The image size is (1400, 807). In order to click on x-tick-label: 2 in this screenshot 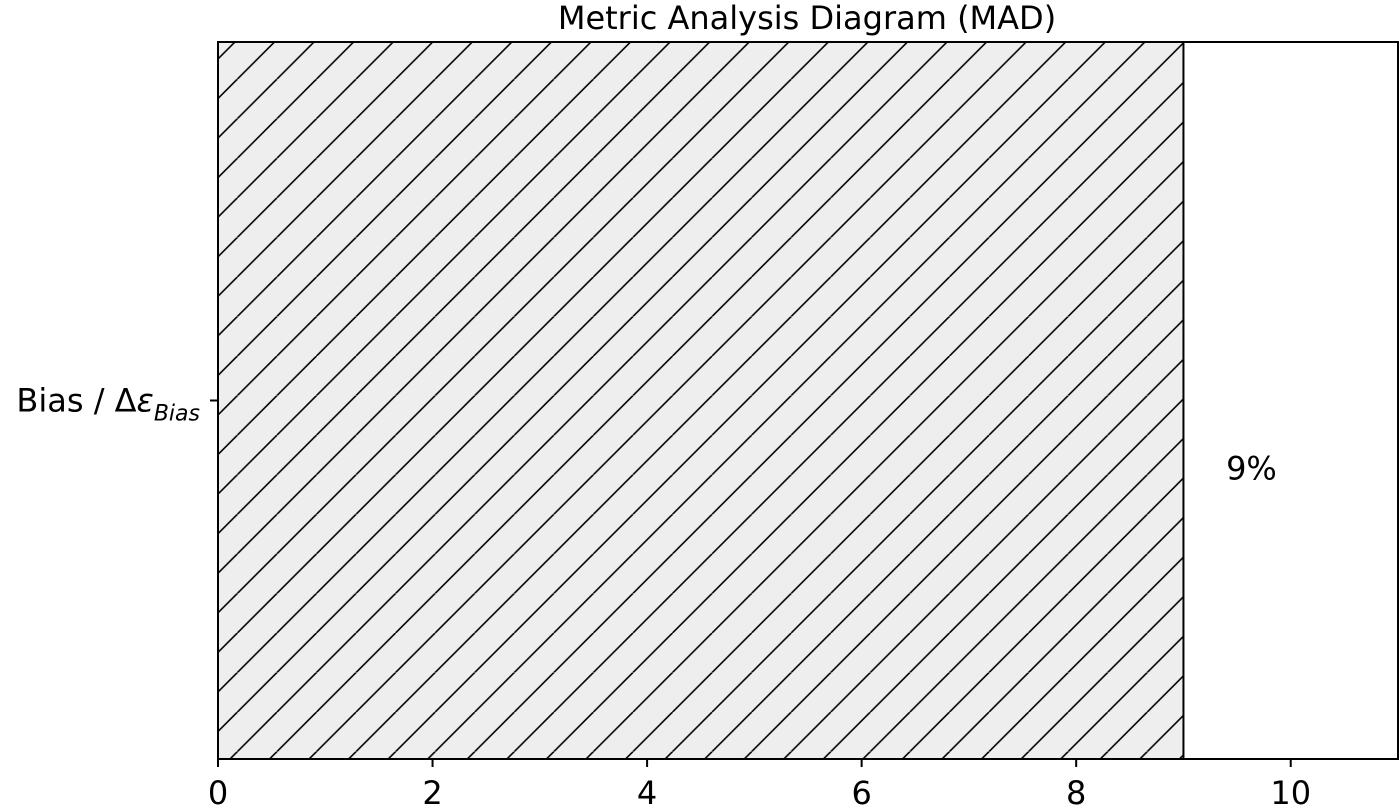, I will do `click(432, 790)`.